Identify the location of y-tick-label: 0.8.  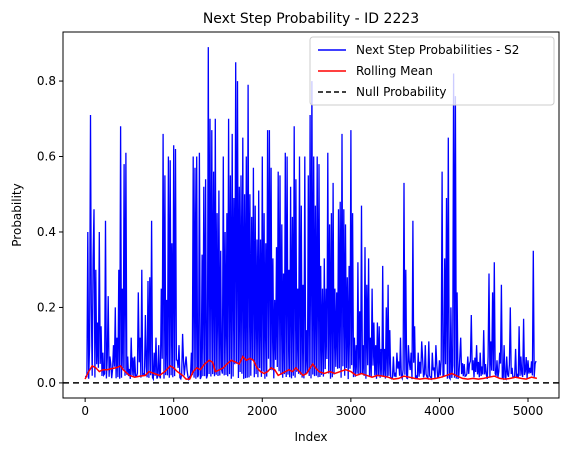
(46, 81).